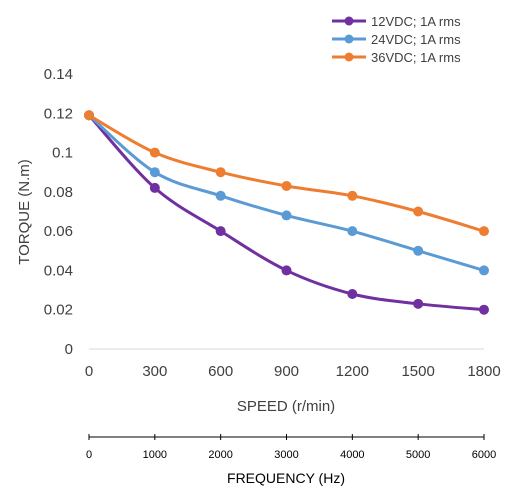 The width and height of the screenshot is (518, 494). What do you see at coordinates (89, 455) in the screenshot?
I see `frequency-tick-label: 0` at bounding box center [89, 455].